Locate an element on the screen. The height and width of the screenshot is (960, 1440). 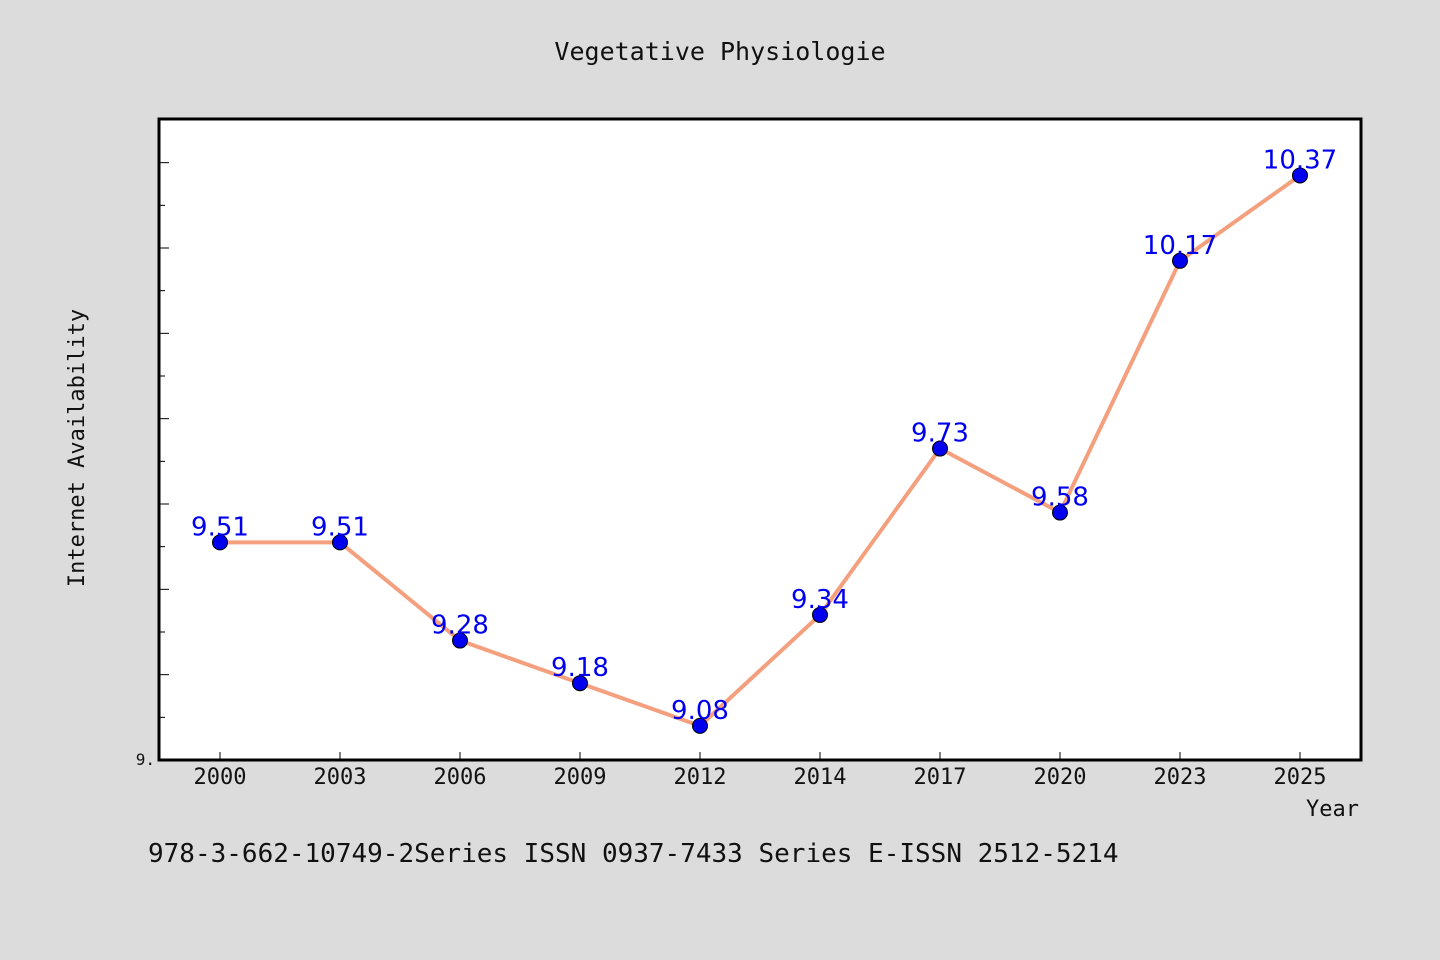
data-point-2017 is located at coordinates (940, 448).